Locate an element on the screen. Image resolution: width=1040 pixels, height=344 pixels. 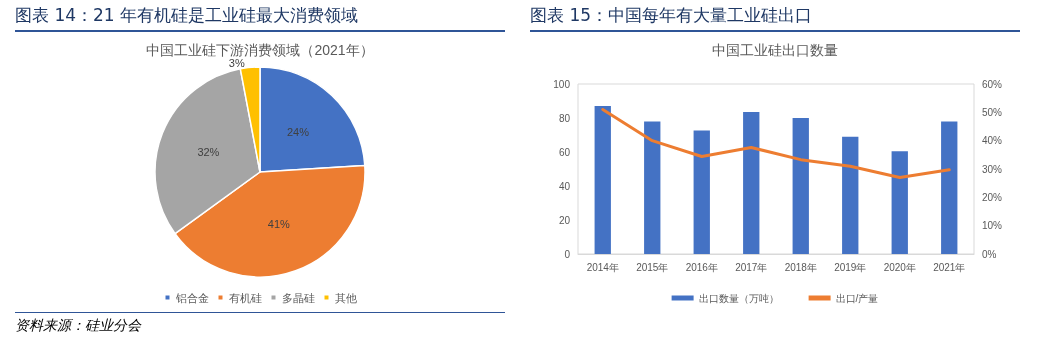
chart-title: 图表 14：21 年有机硅是工业硅最大消费领域 is located at coordinates (260, 18).